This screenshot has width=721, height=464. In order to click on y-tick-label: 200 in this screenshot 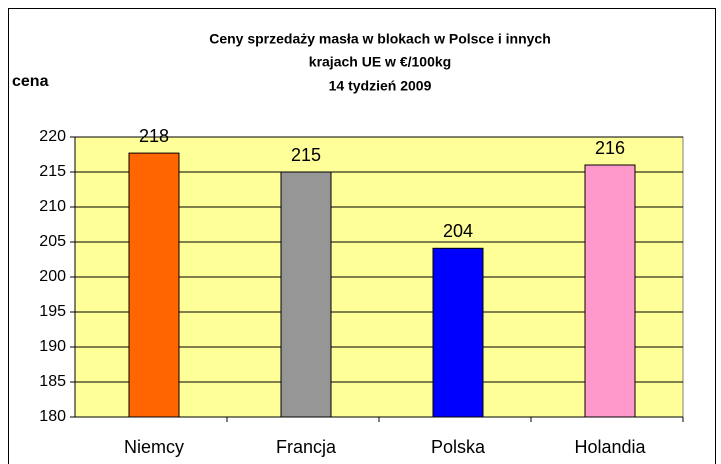, I will do `click(52, 276)`.